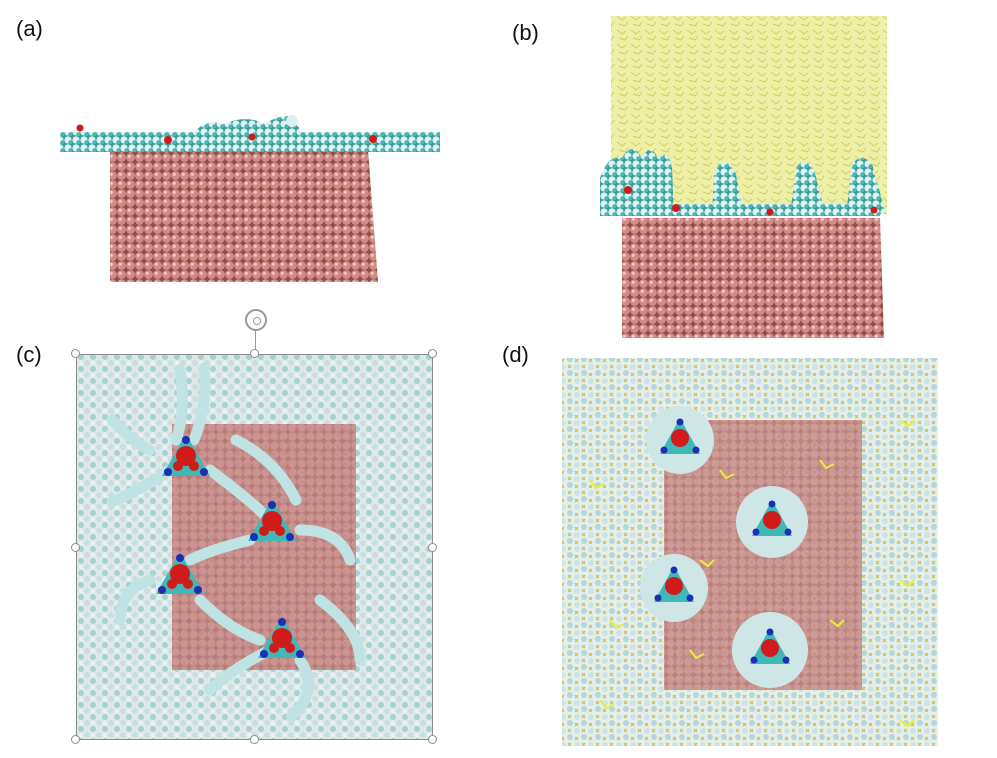 Image resolution: width=997 pixels, height=758 pixels. What do you see at coordinates (637, 182) in the screenshot?
I see `molecule-cluster` at bounding box center [637, 182].